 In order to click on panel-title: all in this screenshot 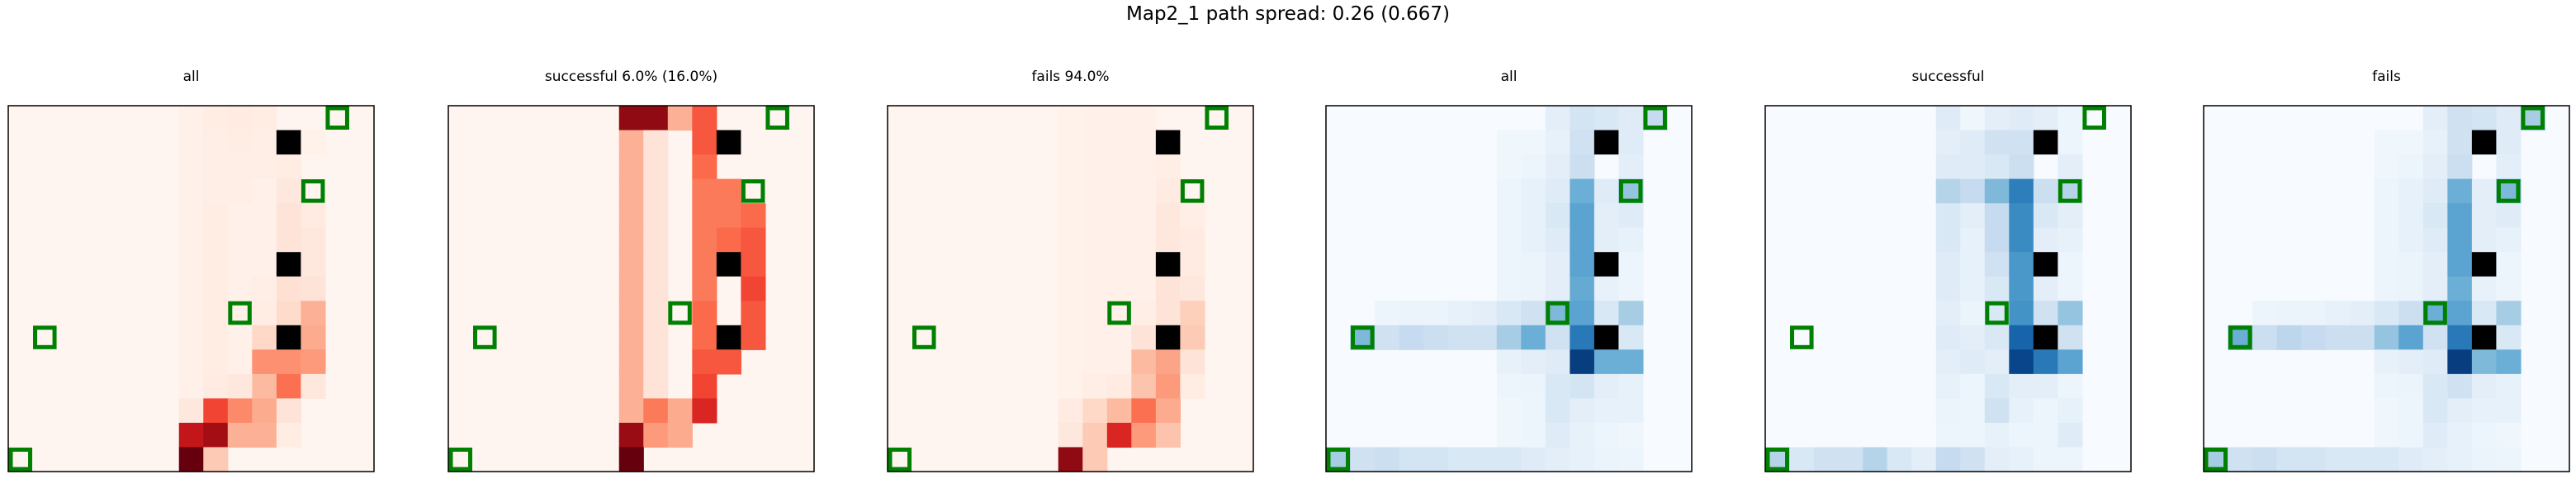, I will do `click(191, 77)`.